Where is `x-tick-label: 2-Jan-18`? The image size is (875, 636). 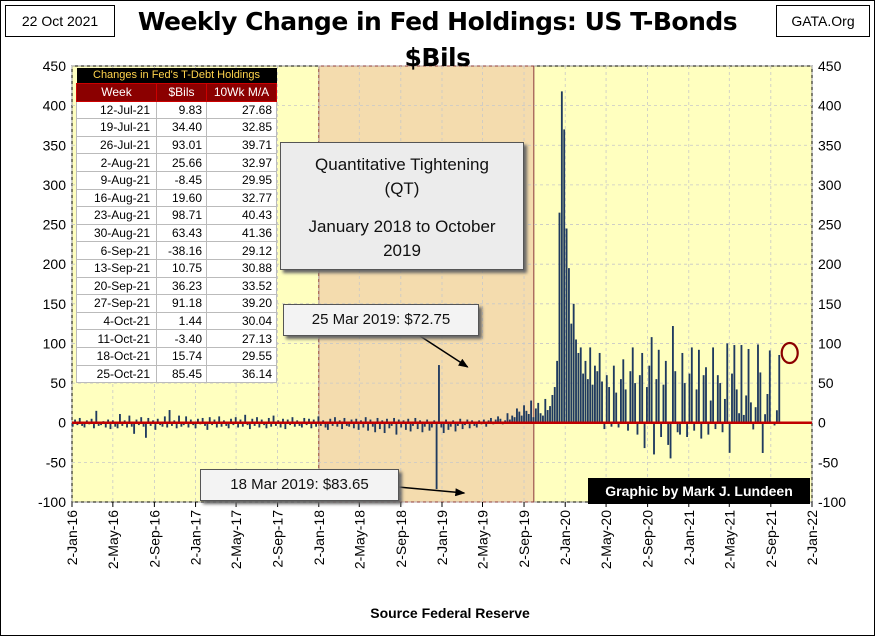 x-tick-label: 2-Jan-18 is located at coordinates (319, 537).